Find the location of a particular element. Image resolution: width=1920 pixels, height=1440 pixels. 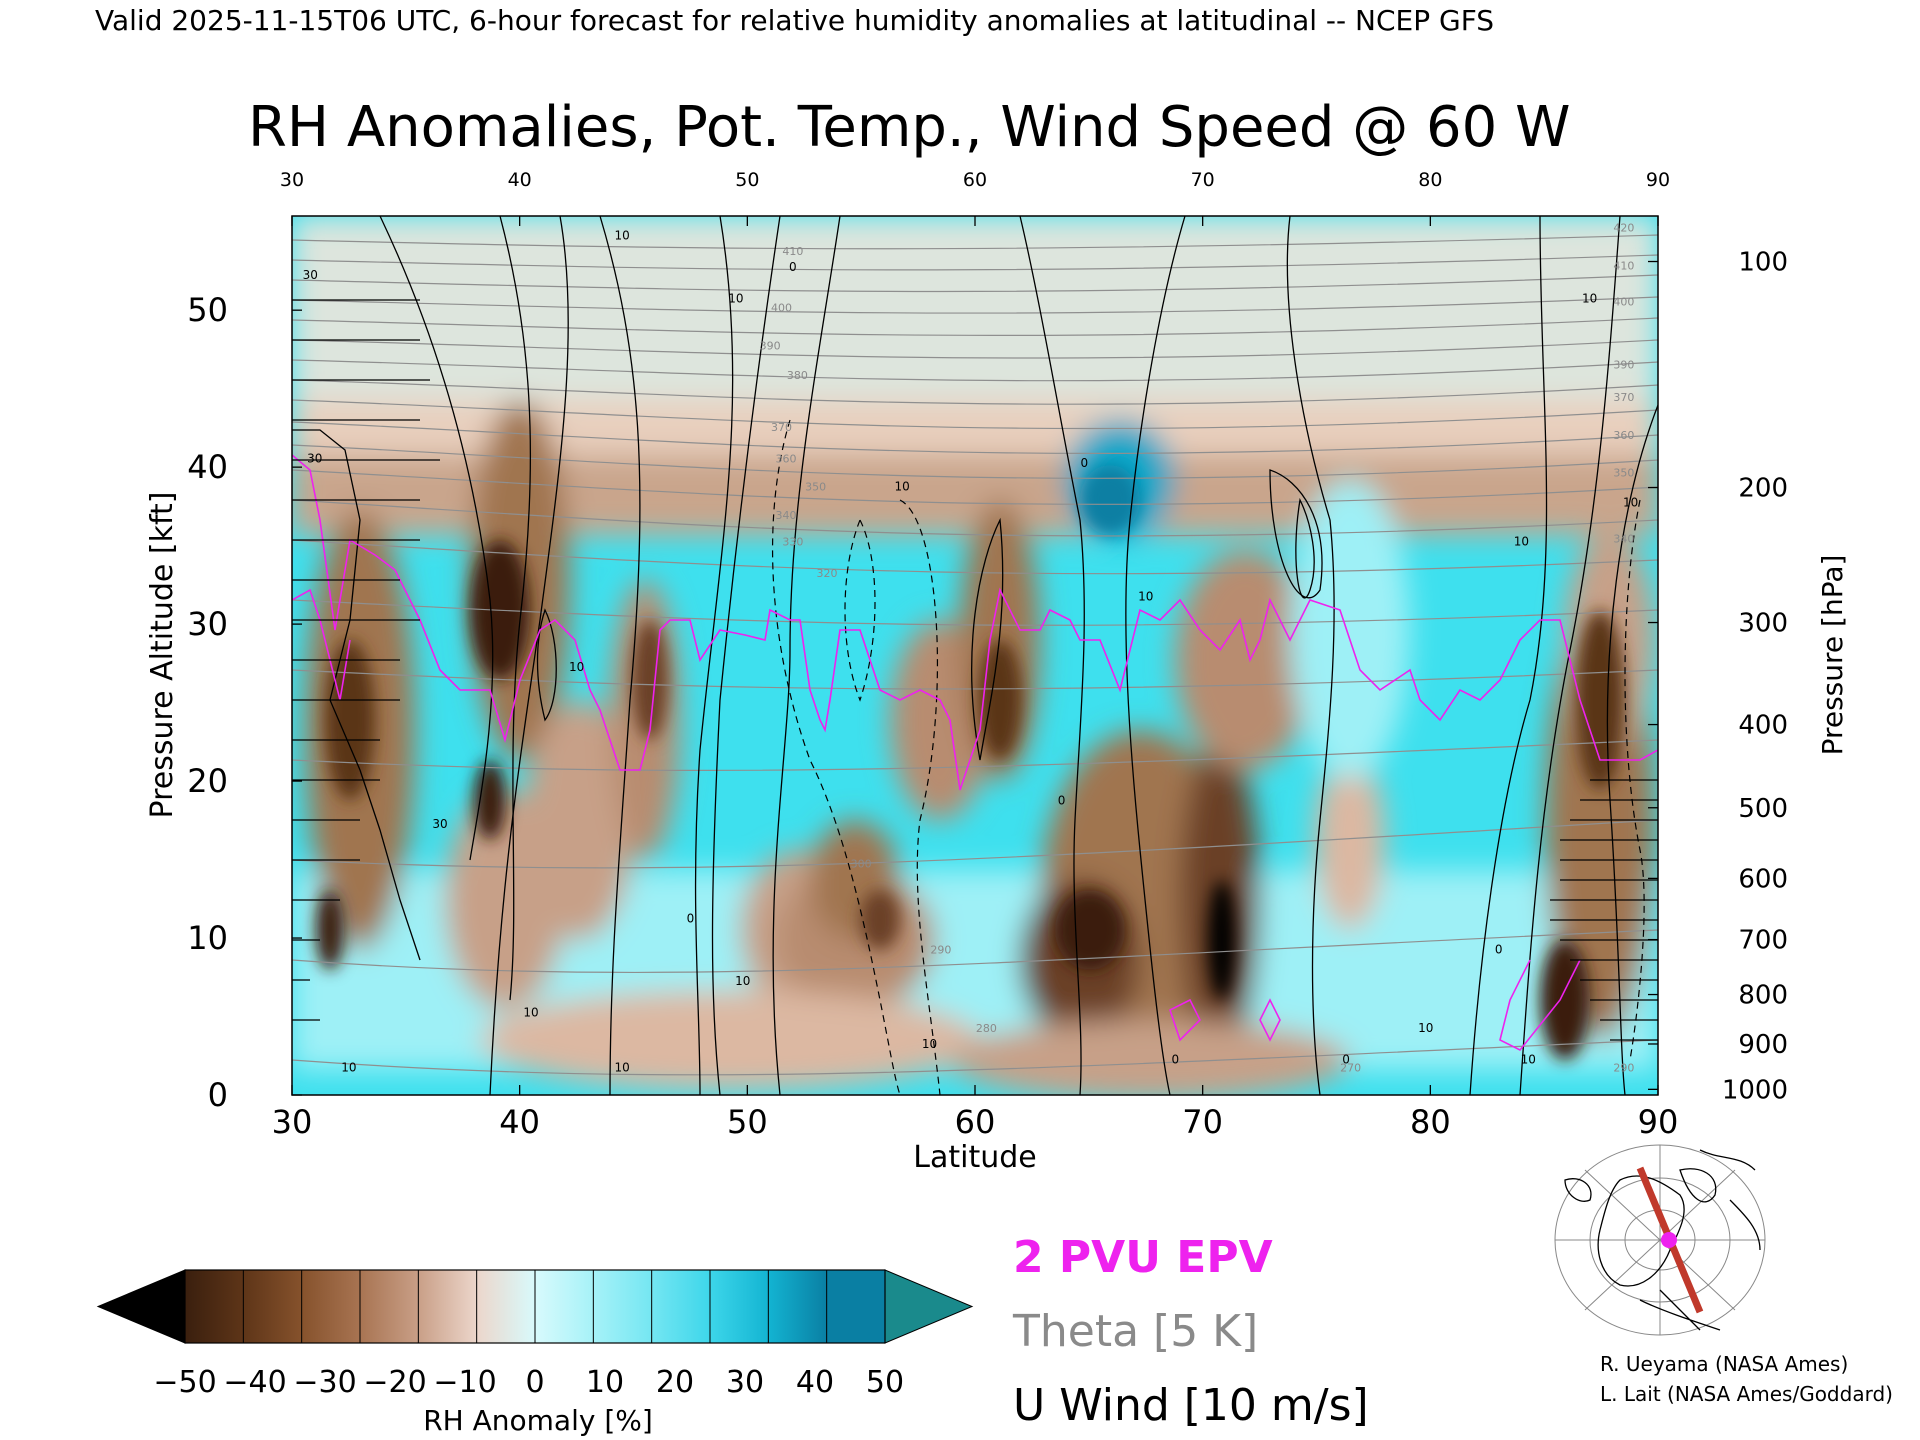

credit-1: R. Ueyama (NASA Ames) is located at coordinates (1724, 1364).